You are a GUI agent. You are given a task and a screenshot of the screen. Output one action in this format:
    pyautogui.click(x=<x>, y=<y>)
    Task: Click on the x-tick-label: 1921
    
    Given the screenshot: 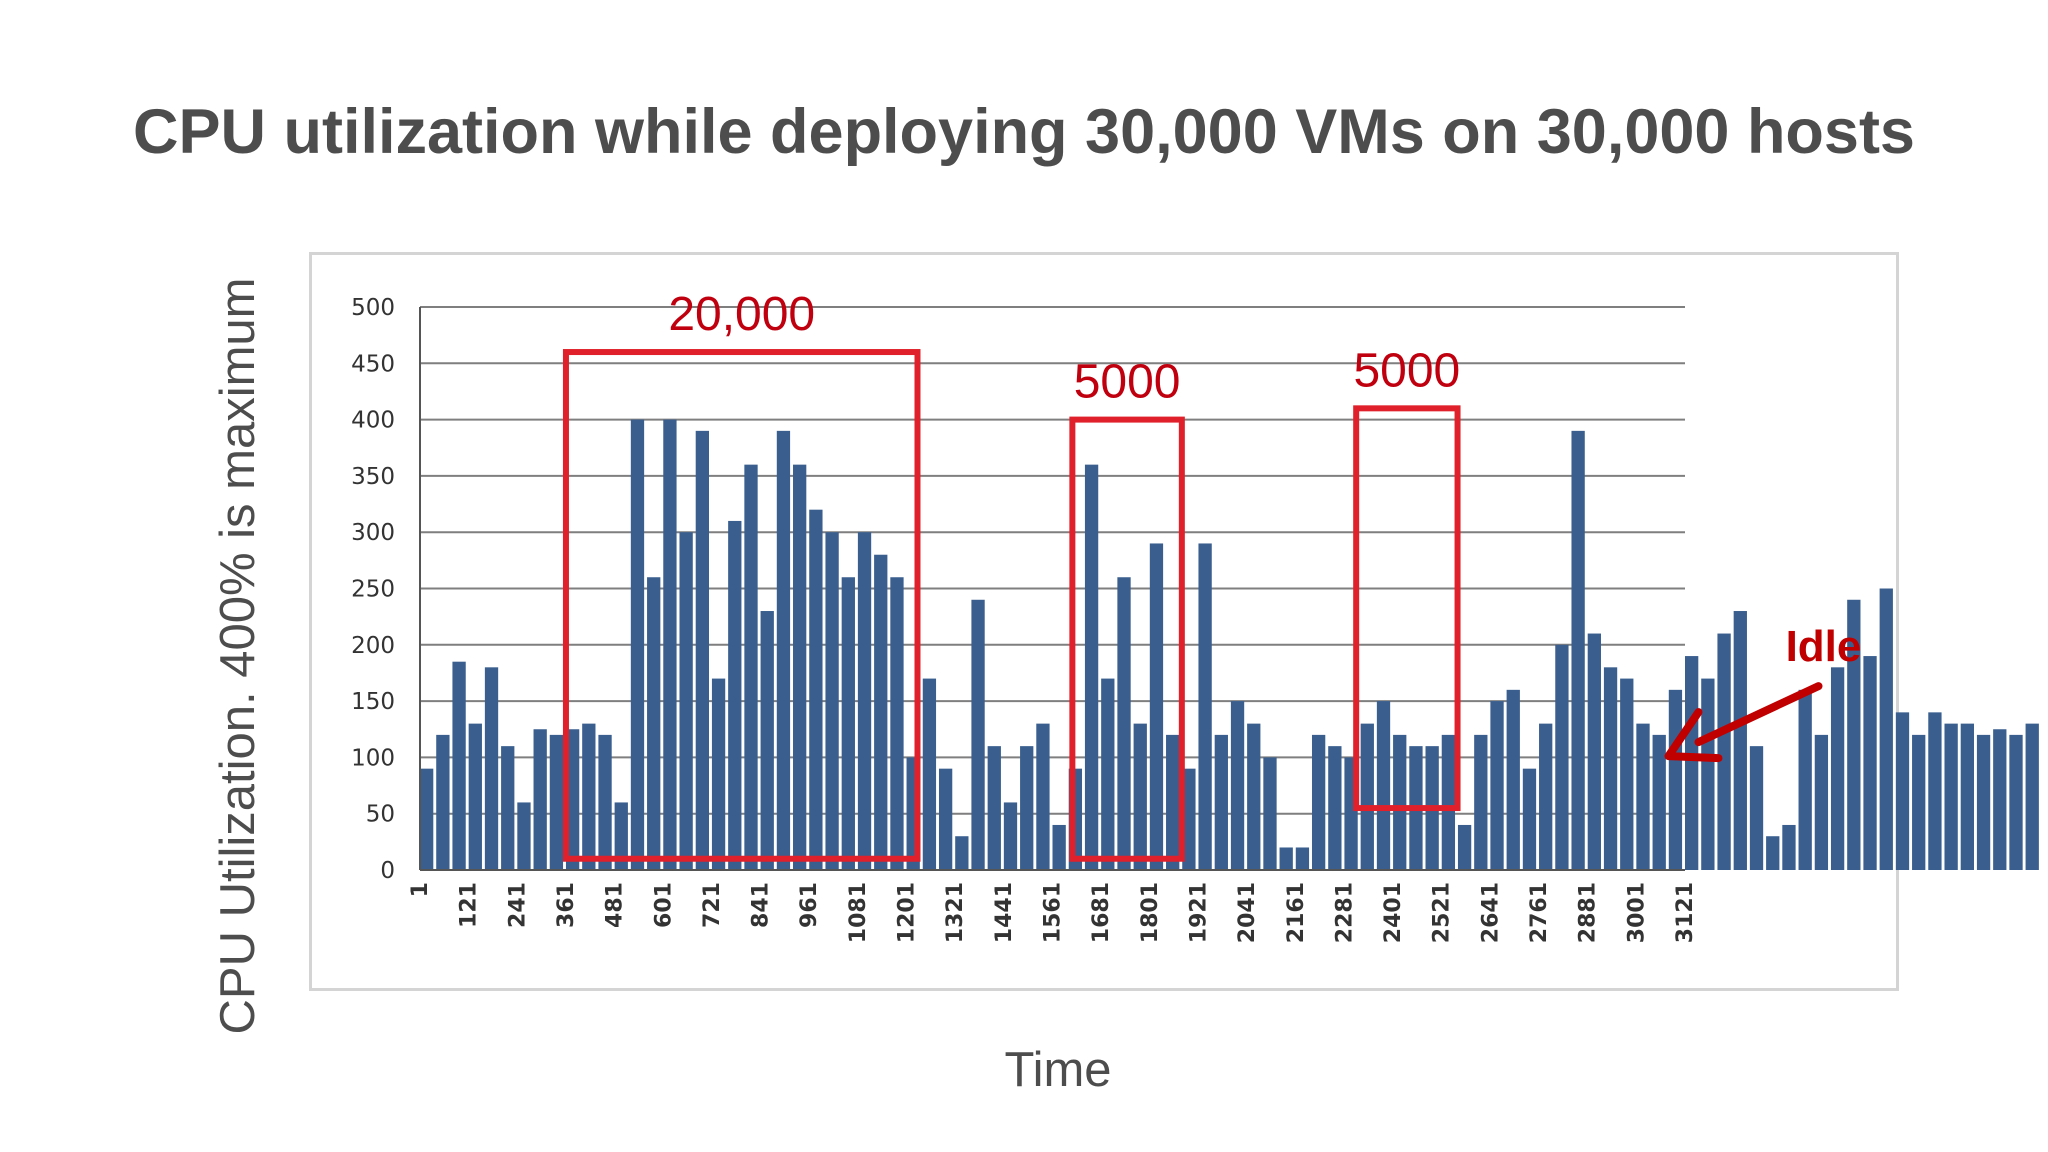 What is the action you would take?
    pyautogui.click(x=1198, y=912)
    